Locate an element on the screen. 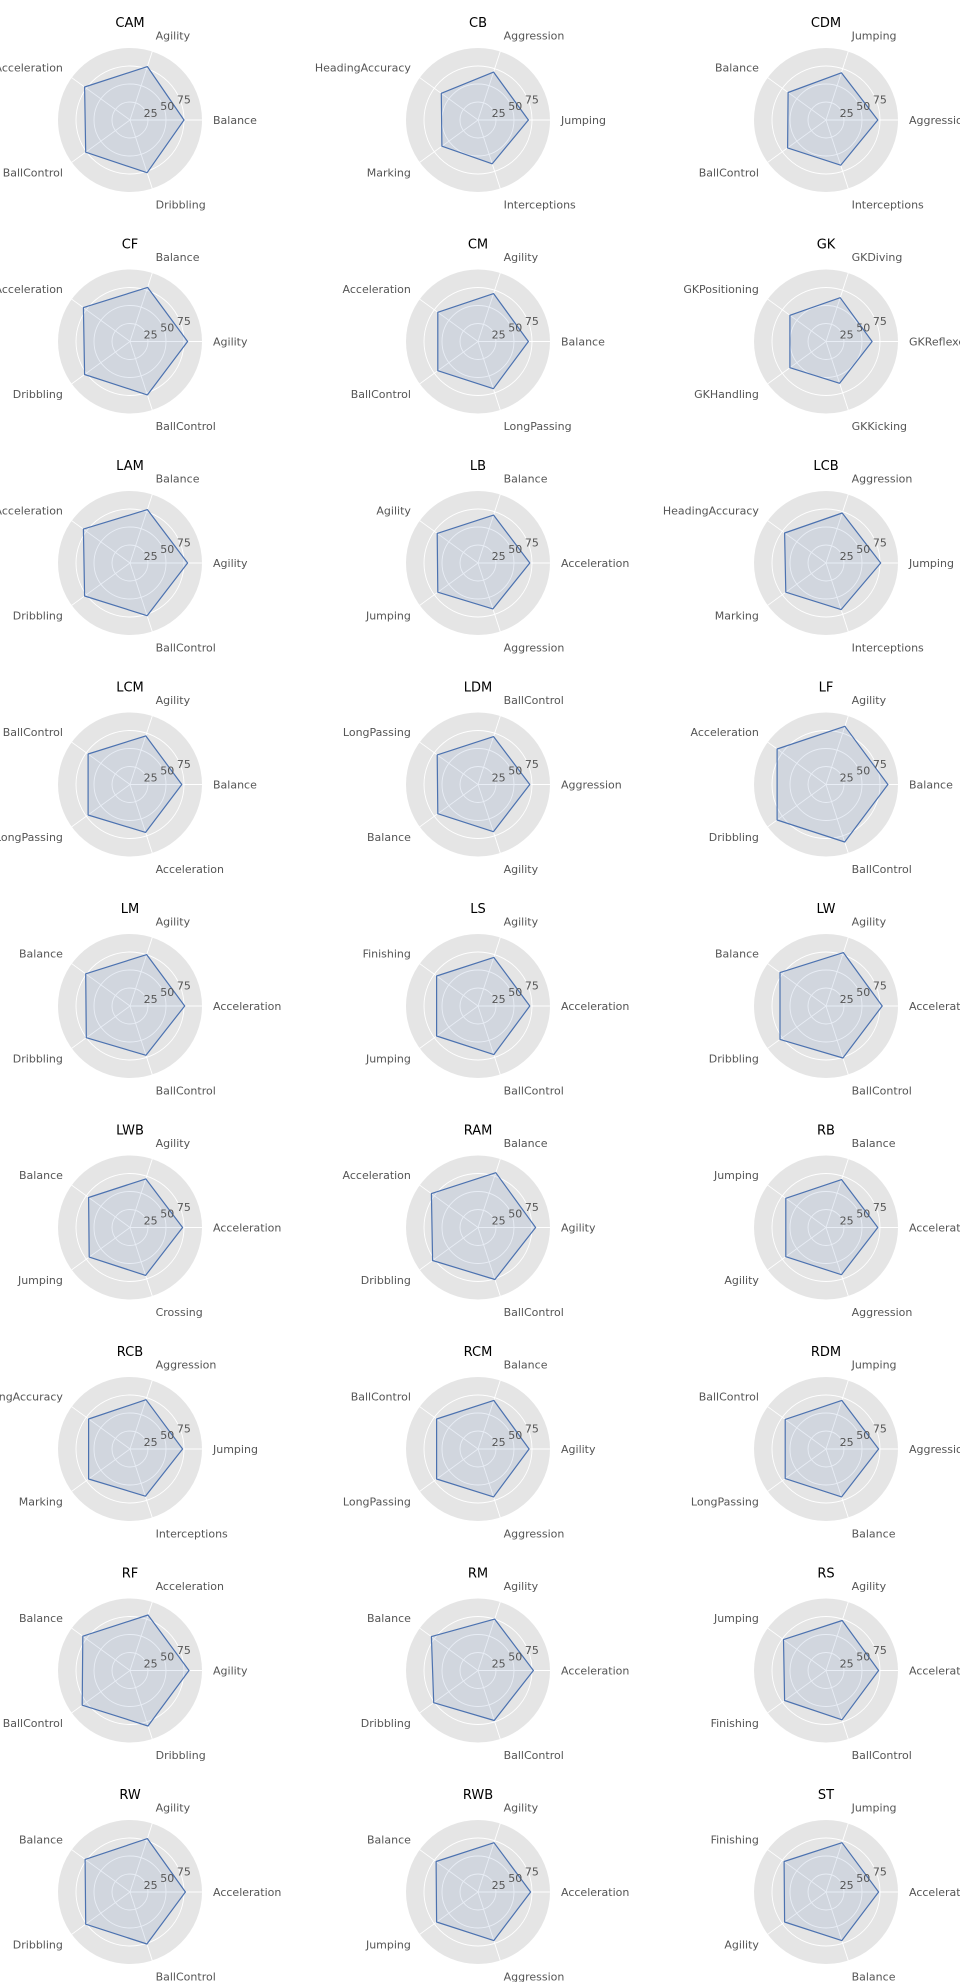 This screenshot has width=960, height=1982. axis-label: GKPositioning is located at coordinates (721, 289).